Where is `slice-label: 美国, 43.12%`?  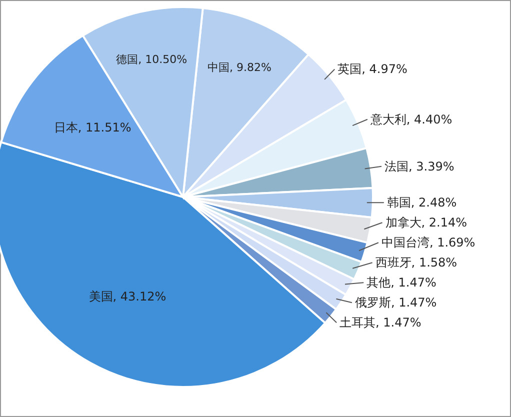 slice-label: 美国, 43.12% is located at coordinates (127, 297).